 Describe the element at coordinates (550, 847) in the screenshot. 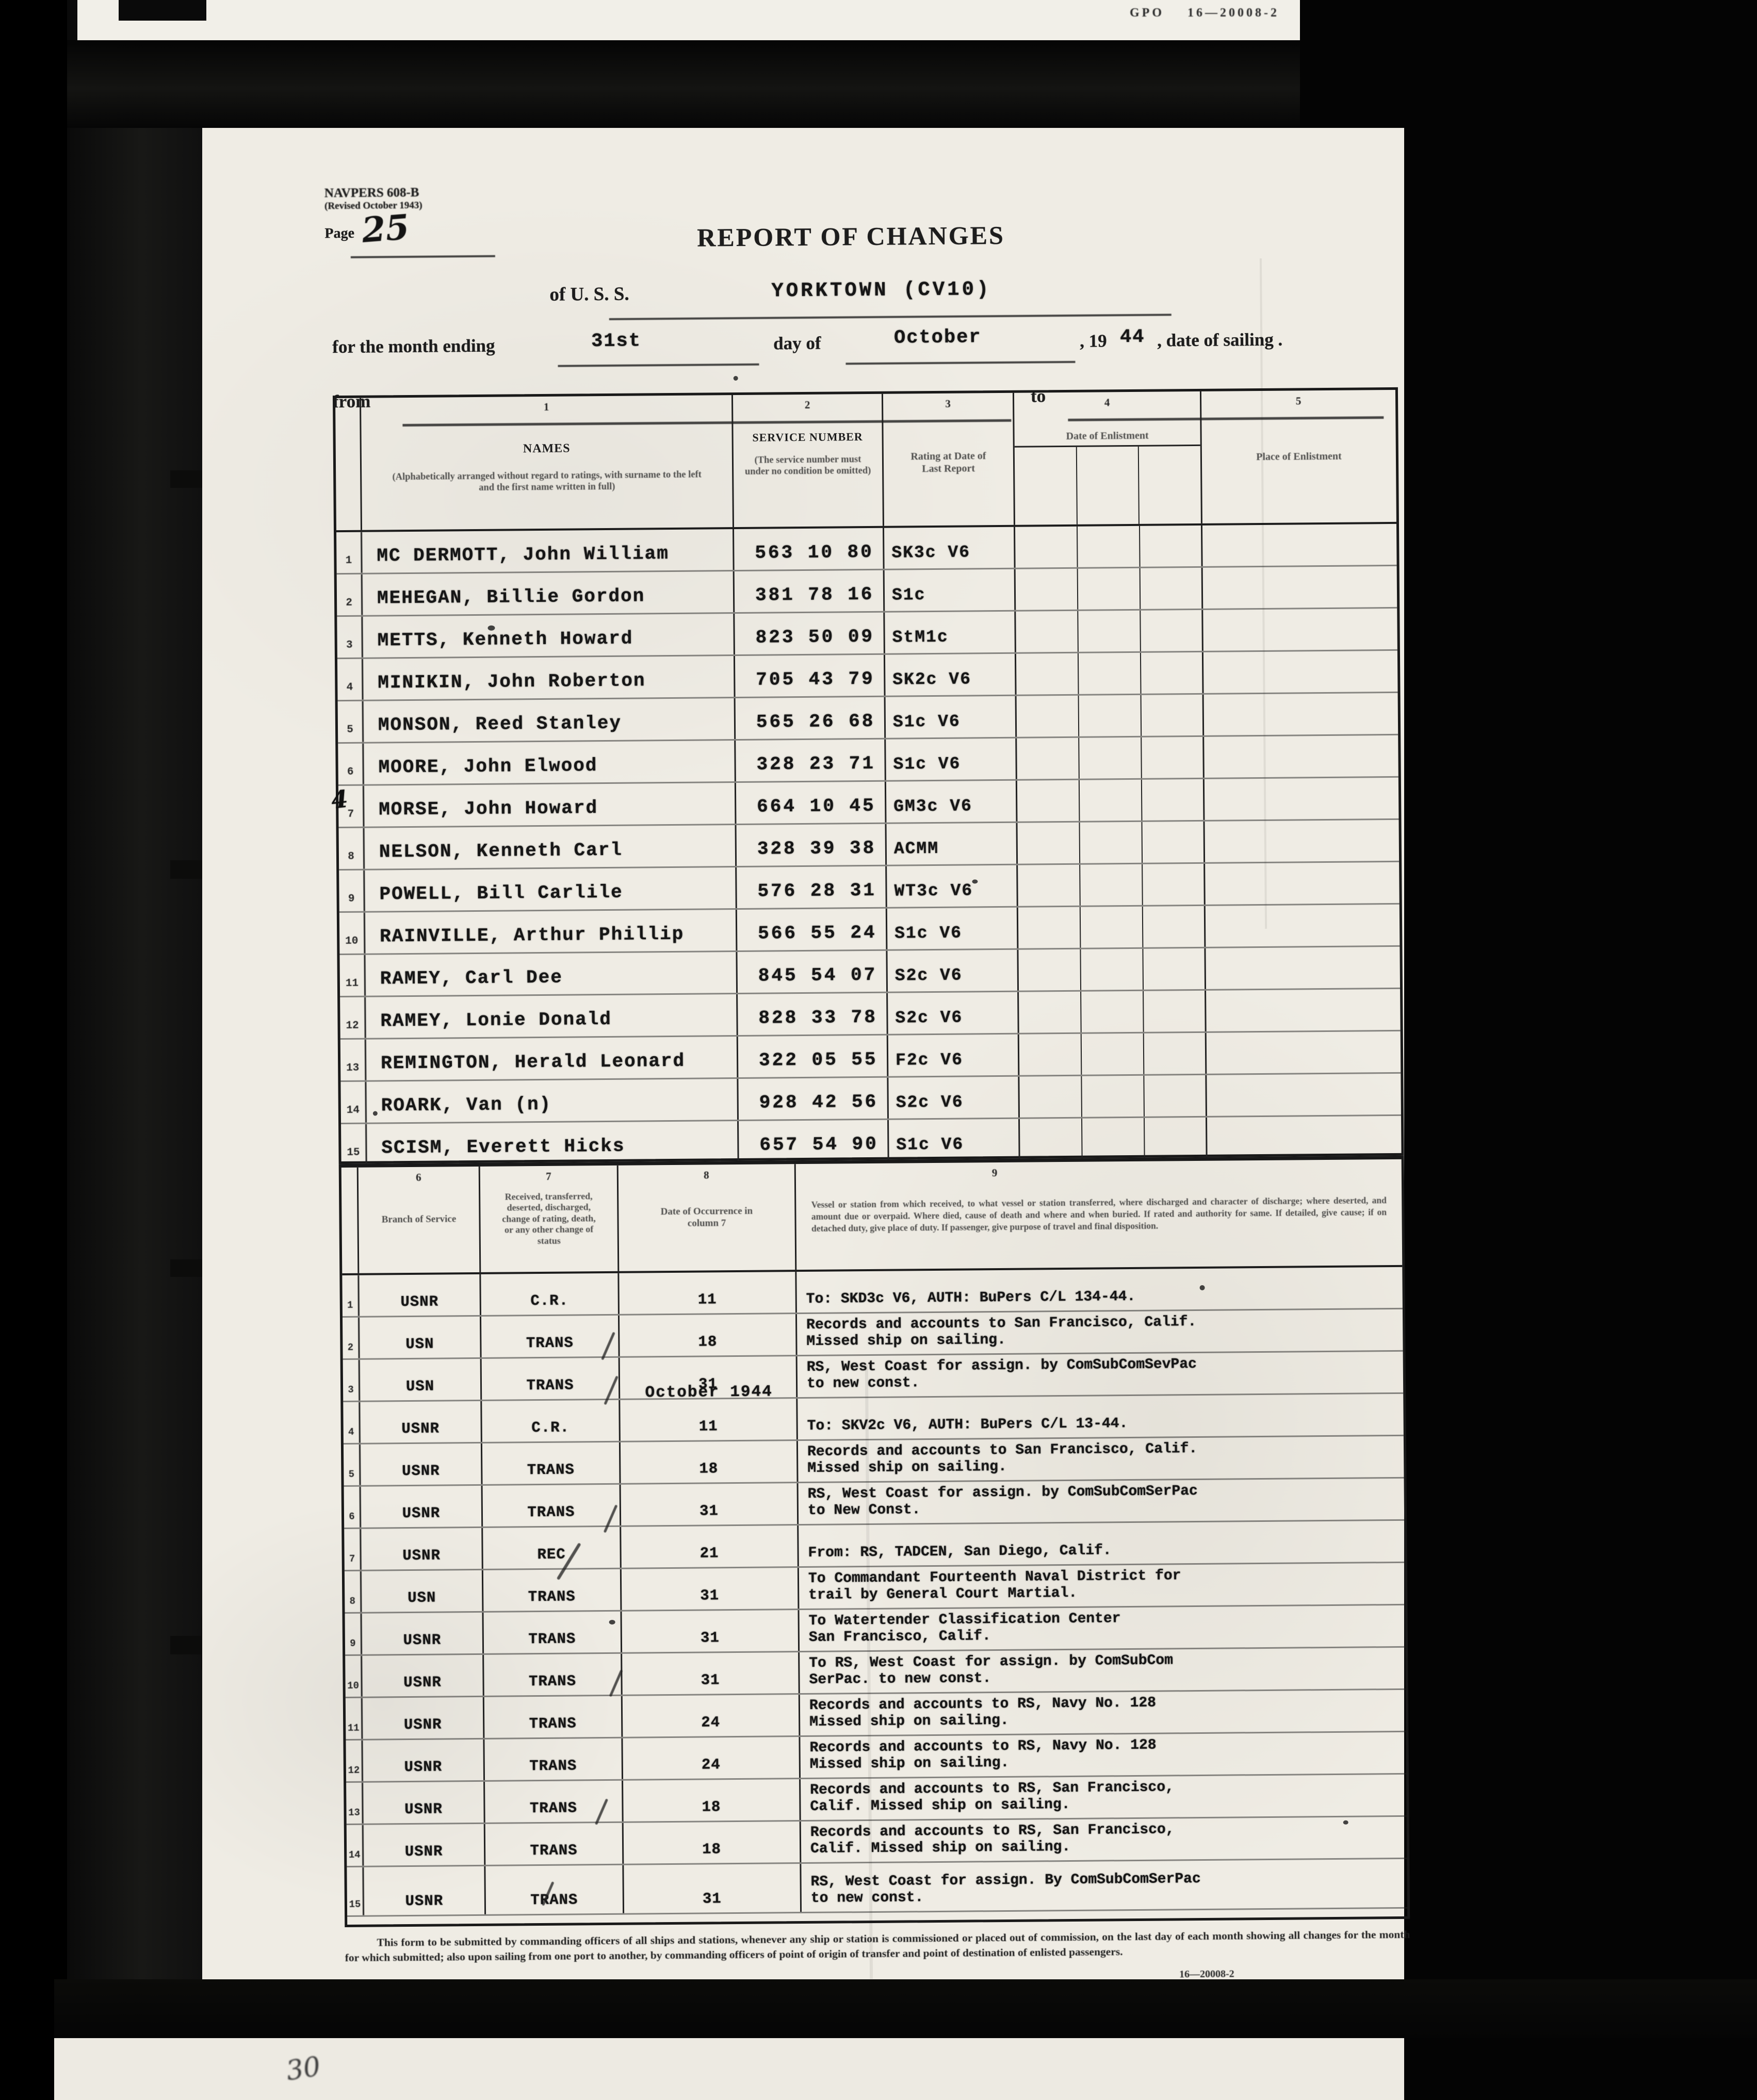

I see `sailor-name: NELSON, Kenneth Carl` at that location.